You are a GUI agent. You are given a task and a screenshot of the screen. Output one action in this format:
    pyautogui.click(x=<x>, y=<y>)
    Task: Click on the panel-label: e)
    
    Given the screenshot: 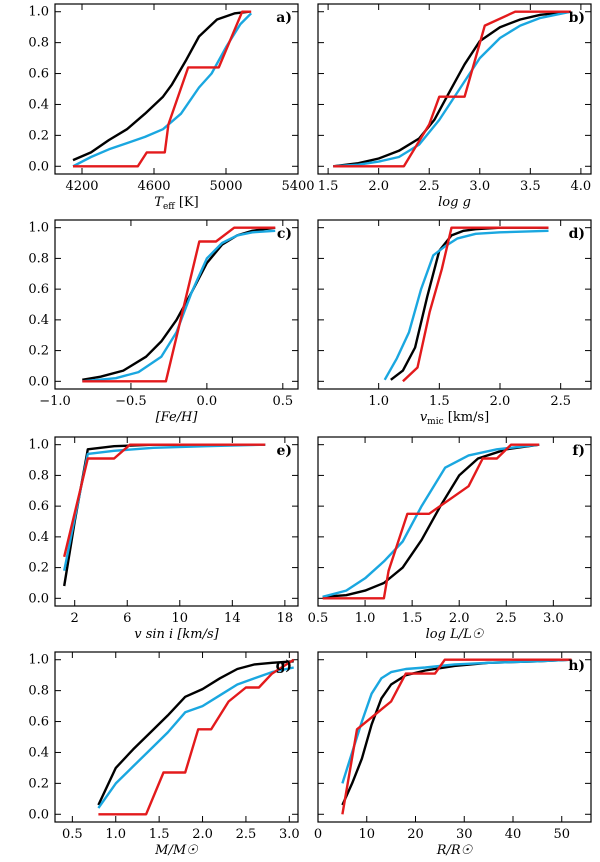 What is the action you would take?
    pyautogui.click(x=284, y=451)
    